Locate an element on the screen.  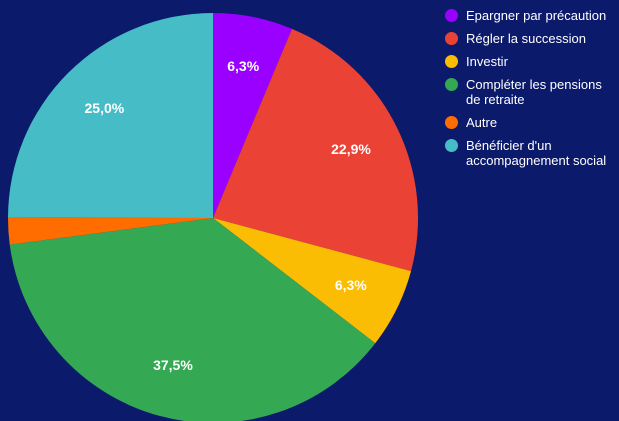
legend-label: Epargner par précaution is located at coordinates (536, 15).